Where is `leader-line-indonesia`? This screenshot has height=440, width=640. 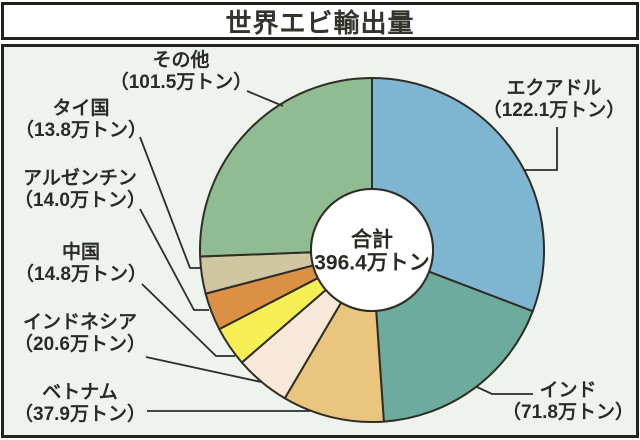 leader-line-indonesia is located at coordinates (203, 369).